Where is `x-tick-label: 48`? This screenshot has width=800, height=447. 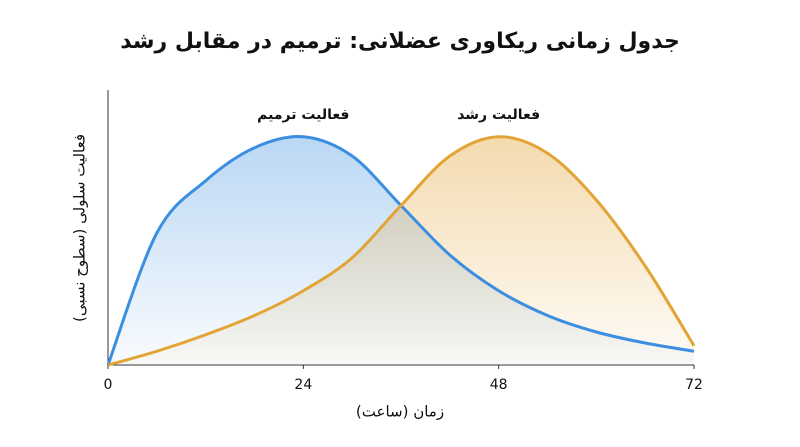
x-tick-label: 48 is located at coordinates (499, 385).